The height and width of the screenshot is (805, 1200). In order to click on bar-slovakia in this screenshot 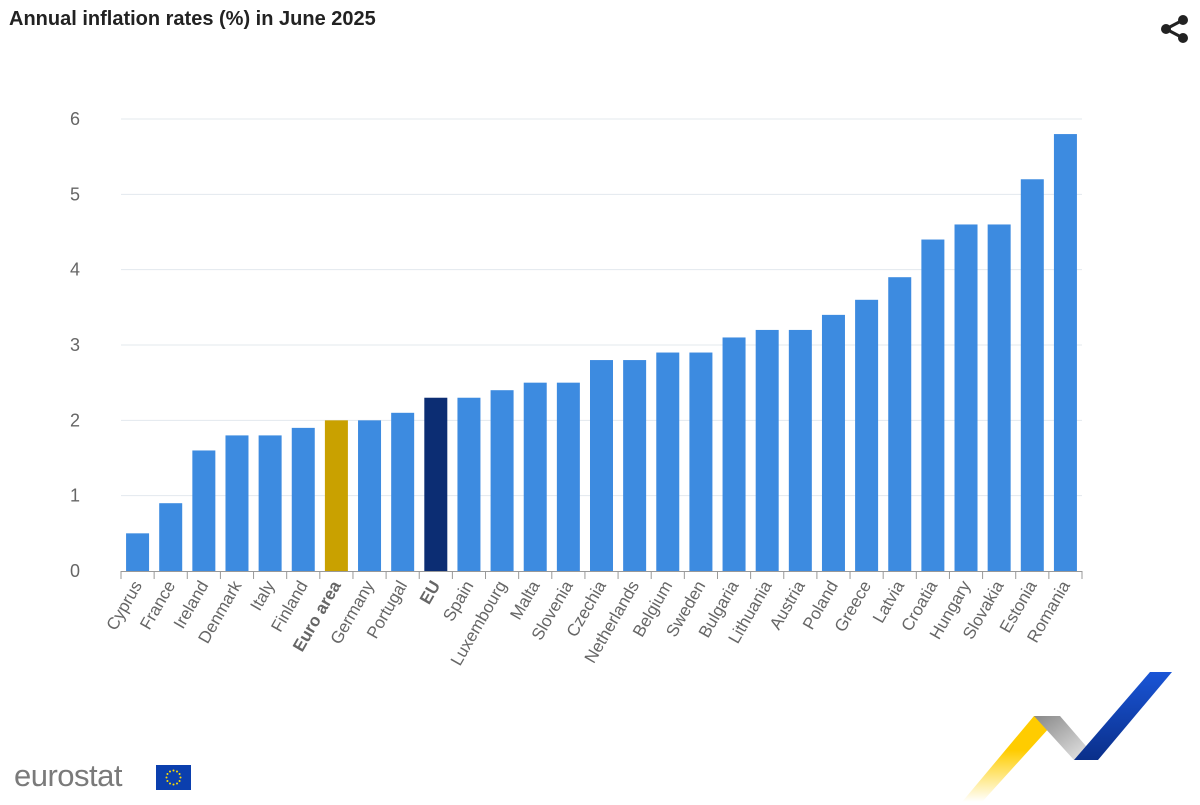, I will do `click(999, 397)`.